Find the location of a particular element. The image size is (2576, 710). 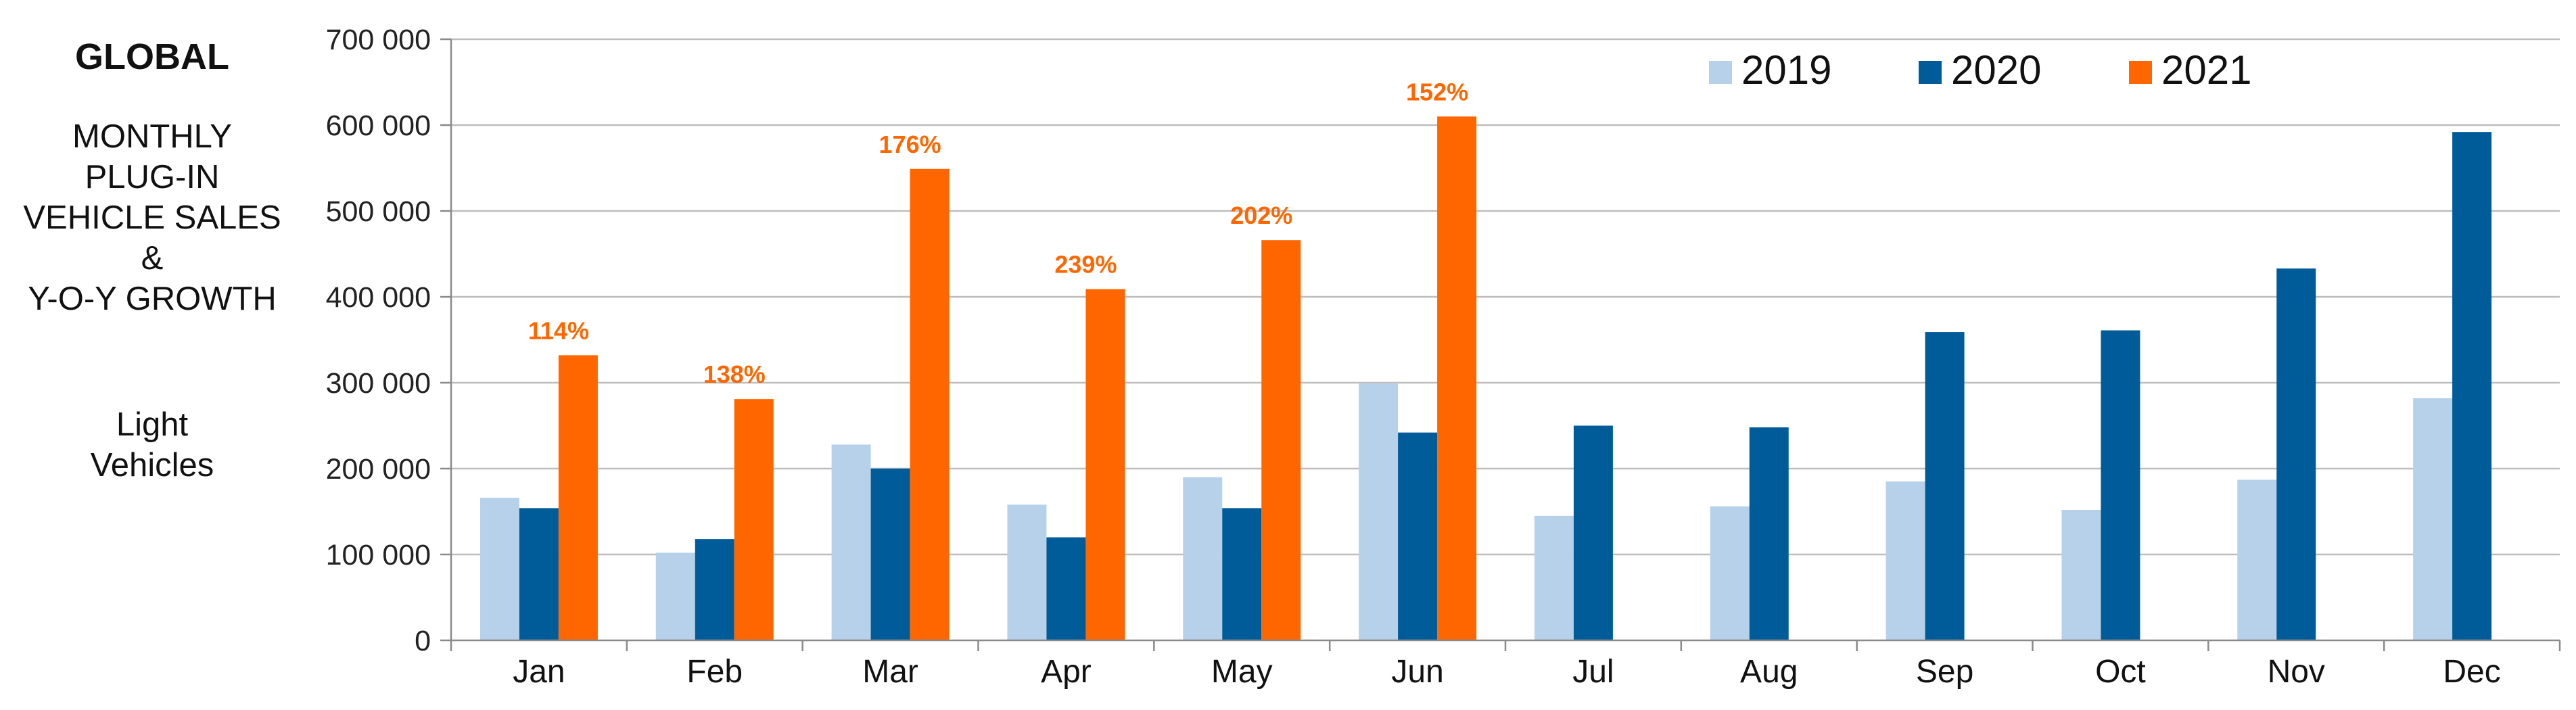

y-tick-label: 0 is located at coordinates (423, 641).